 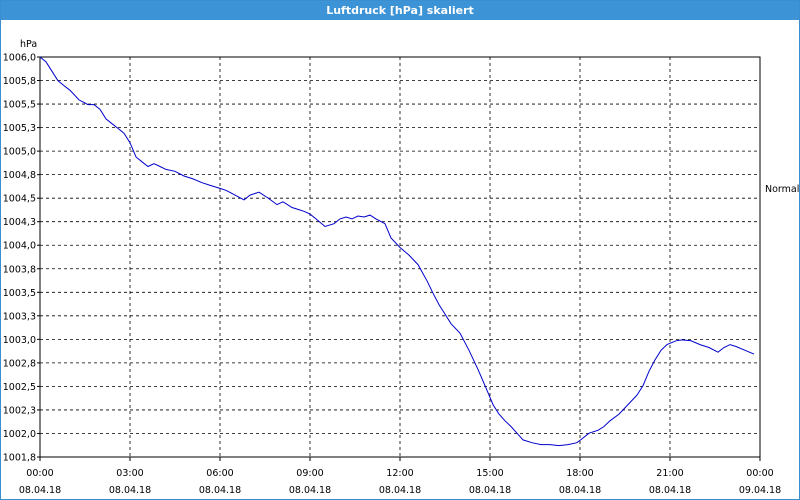 I want to click on y-tick-label: 1003,8, so click(x=19, y=269).